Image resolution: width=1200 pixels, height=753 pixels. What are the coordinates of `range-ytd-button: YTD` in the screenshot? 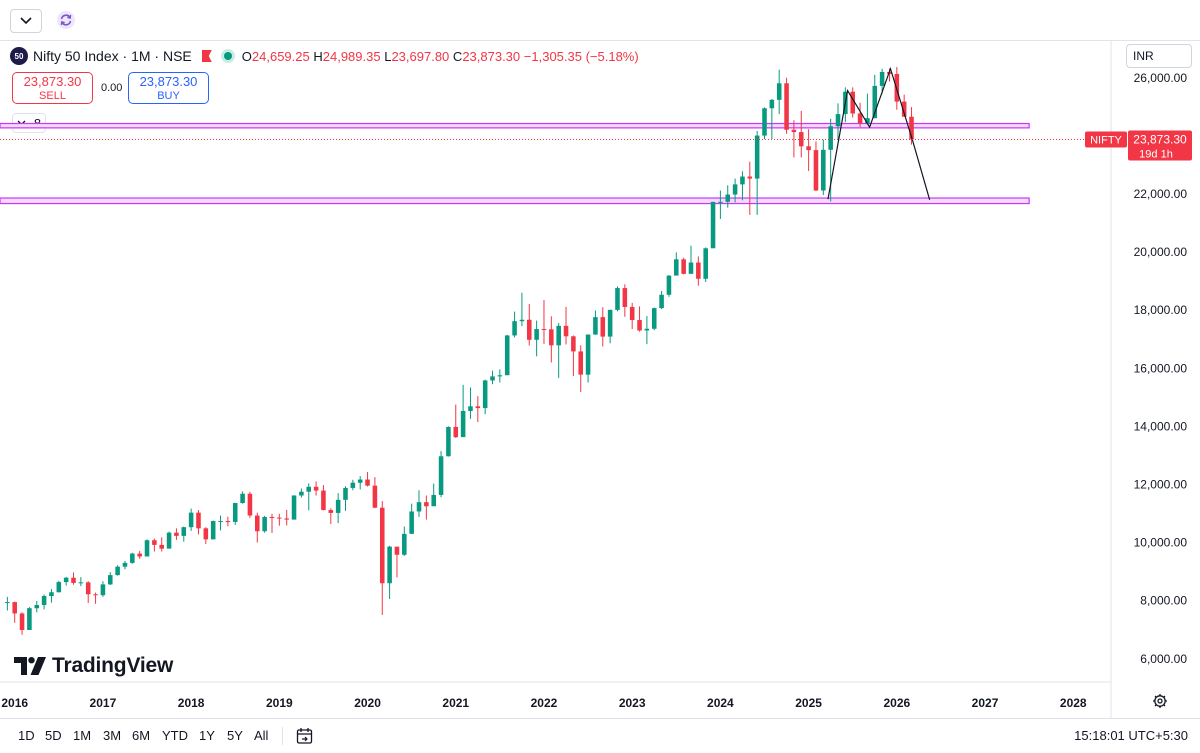 It's located at (175, 735).